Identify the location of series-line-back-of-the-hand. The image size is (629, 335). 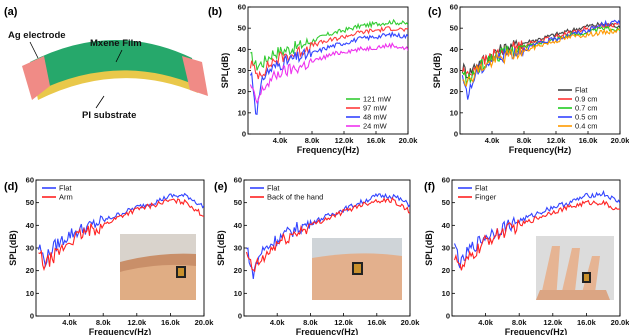
(327, 234).